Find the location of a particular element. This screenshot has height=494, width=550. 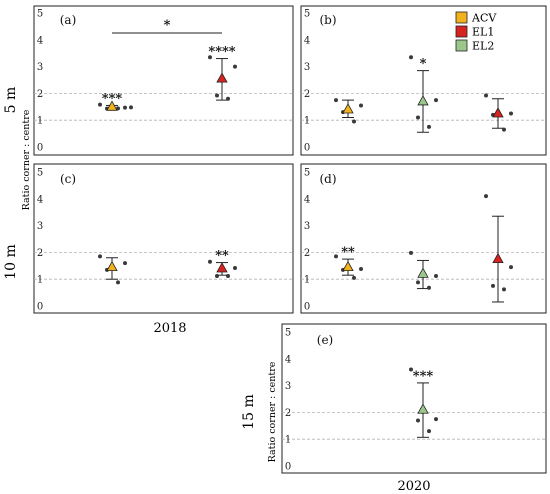

row-label-15m: 15 m is located at coordinates (249, 412).